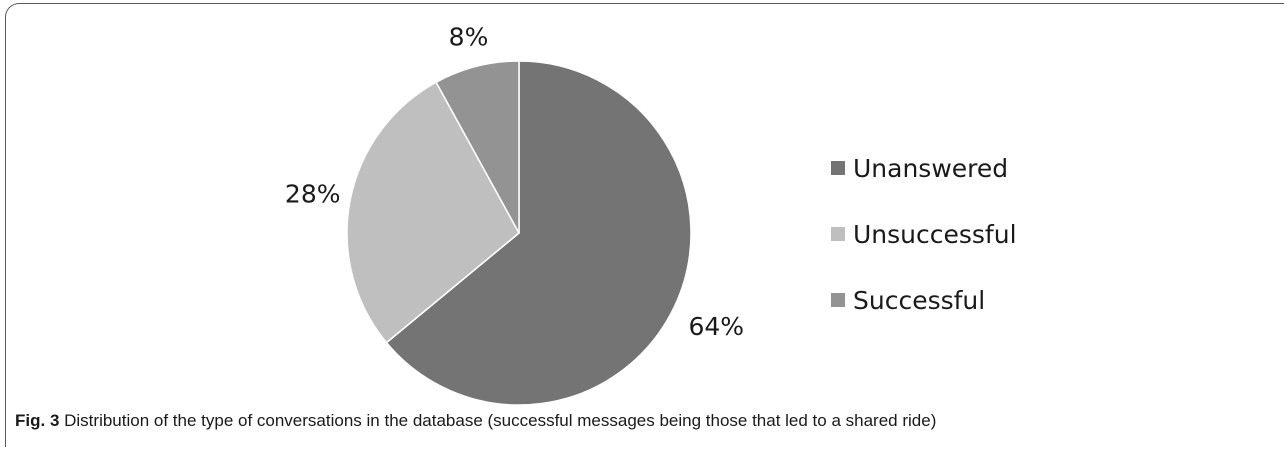 This screenshot has width=1287, height=451. What do you see at coordinates (838, 168) in the screenshot?
I see `legend-swatch-unanswered` at bounding box center [838, 168].